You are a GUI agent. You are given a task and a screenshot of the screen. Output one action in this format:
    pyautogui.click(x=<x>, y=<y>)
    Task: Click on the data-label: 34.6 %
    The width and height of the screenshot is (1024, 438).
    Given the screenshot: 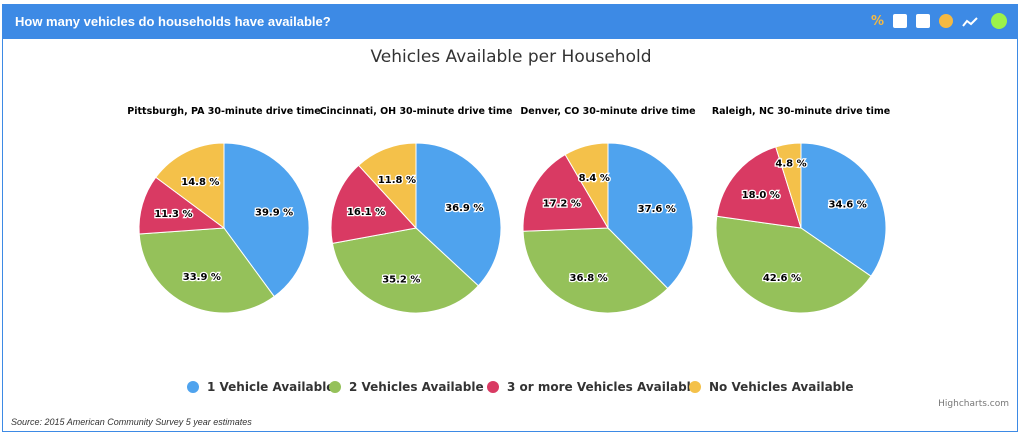 What is the action you would take?
    pyautogui.click(x=848, y=204)
    